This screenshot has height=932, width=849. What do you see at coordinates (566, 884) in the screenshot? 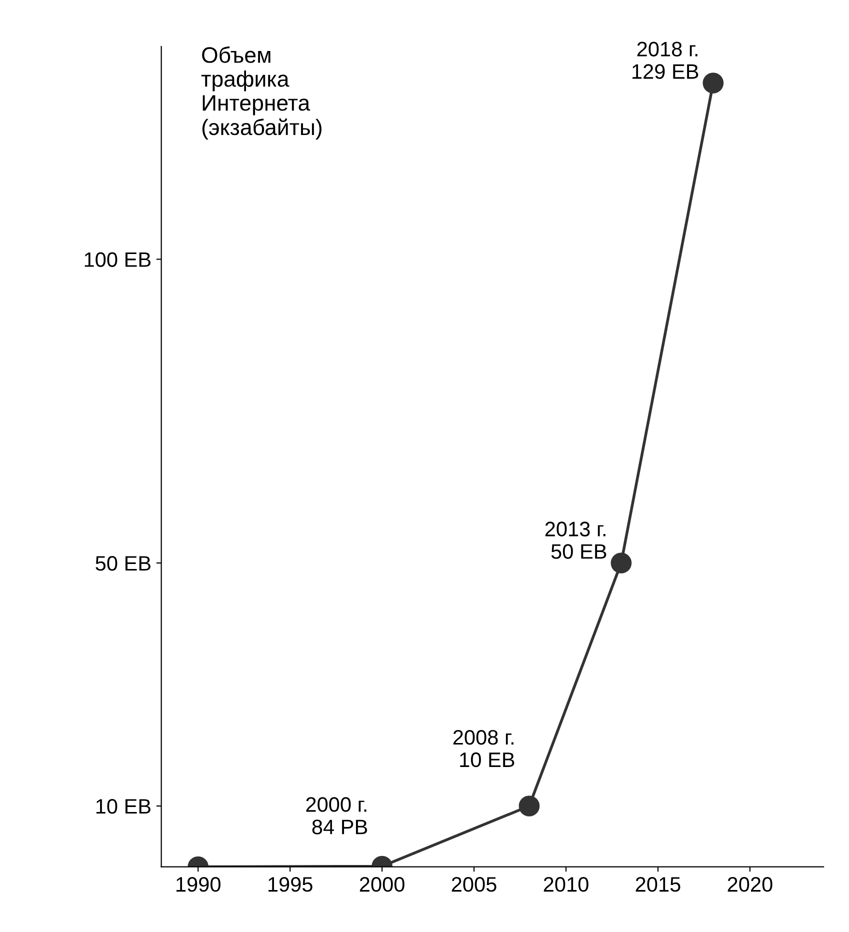
I see `x-tick-label: 2010` at bounding box center [566, 884].